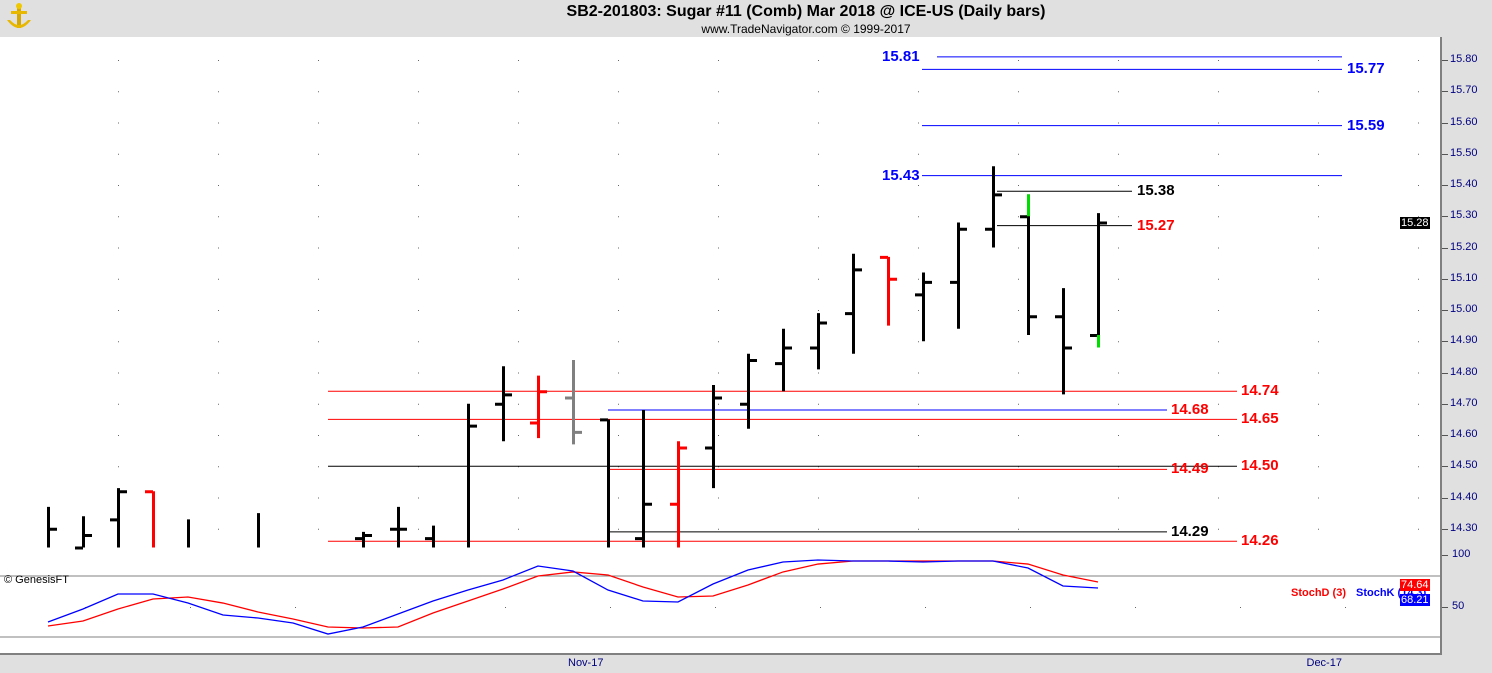 Image resolution: width=1492 pixels, height=673 pixels. Describe the element at coordinates (1464, 121) in the screenshot. I see `y-tick-label: 15.60` at that location.